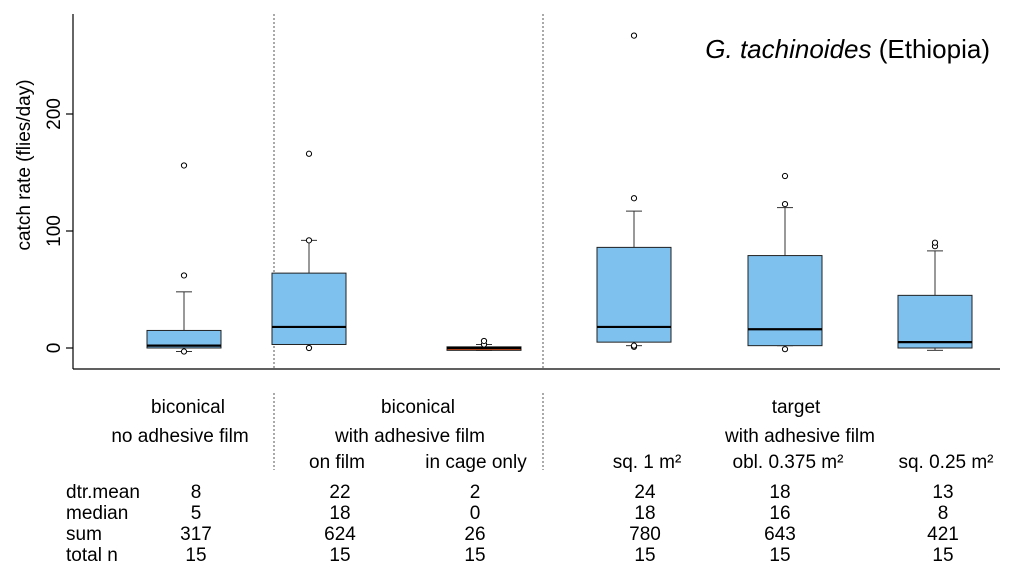 This screenshot has height=567, width=1013. What do you see at coordinates (180, 436) in the screenshot?
I see `group-sublabel-no-adhesive: no adhesive film` at bounding box center [180, 436].